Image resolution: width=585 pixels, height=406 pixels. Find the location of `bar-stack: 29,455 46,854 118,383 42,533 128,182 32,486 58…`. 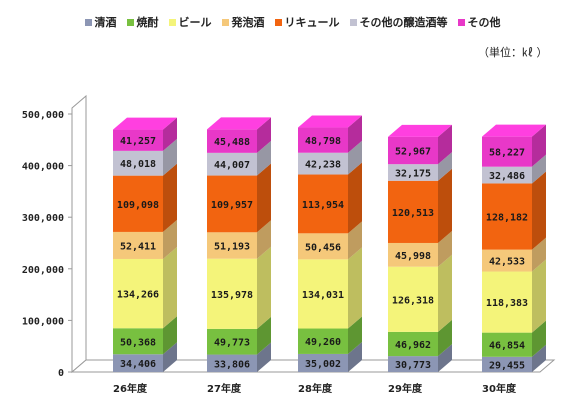

bar-stack: 29,455 46,854 118,383 42,533 128,182 32,486 58… is located at coordinates (514, 248).